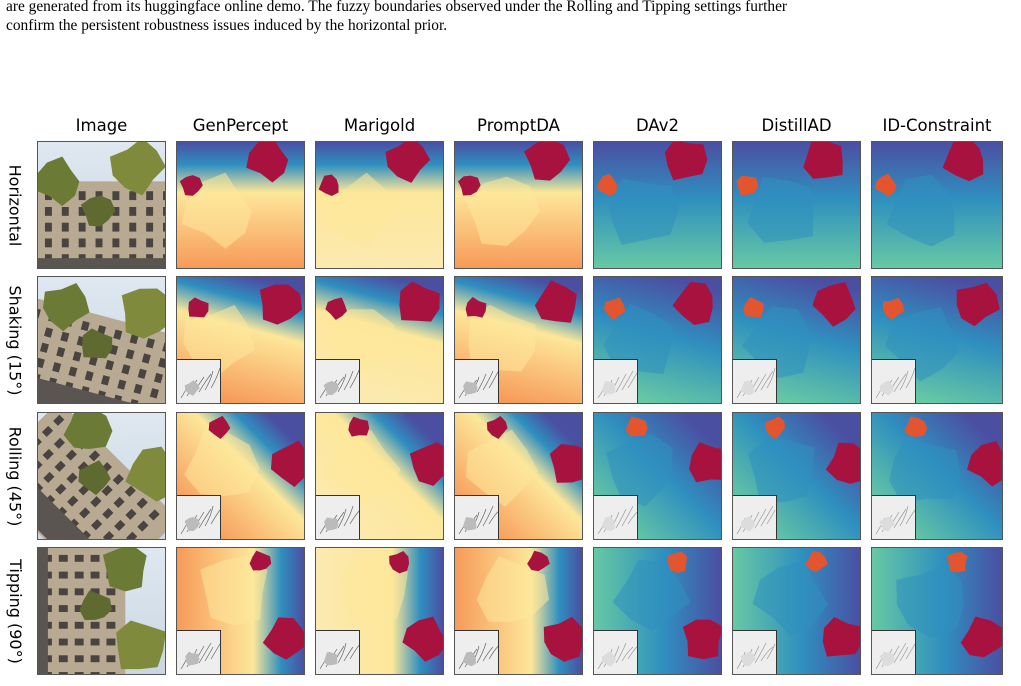 The image size is (1021, 686). Describe the element at coordinates (518, 611) in the screenshot. I see `panel-tipping-promptda` at that location.